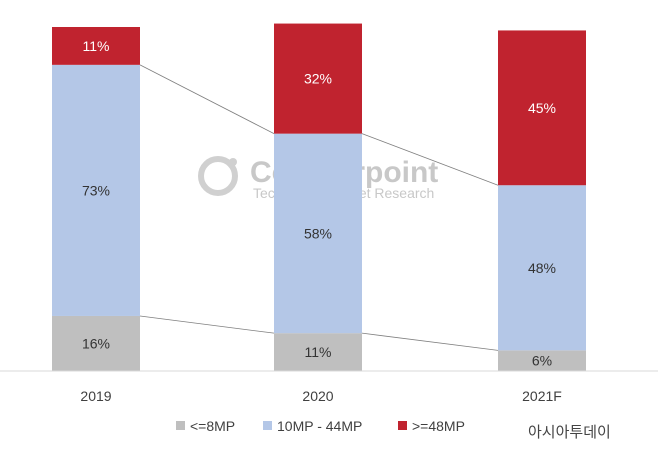 The width and height of the screenshot is (658, 461). Describe the element at coordinates (180, 425) in the screenshot. I see `legend-swatch-8mp` at that location.